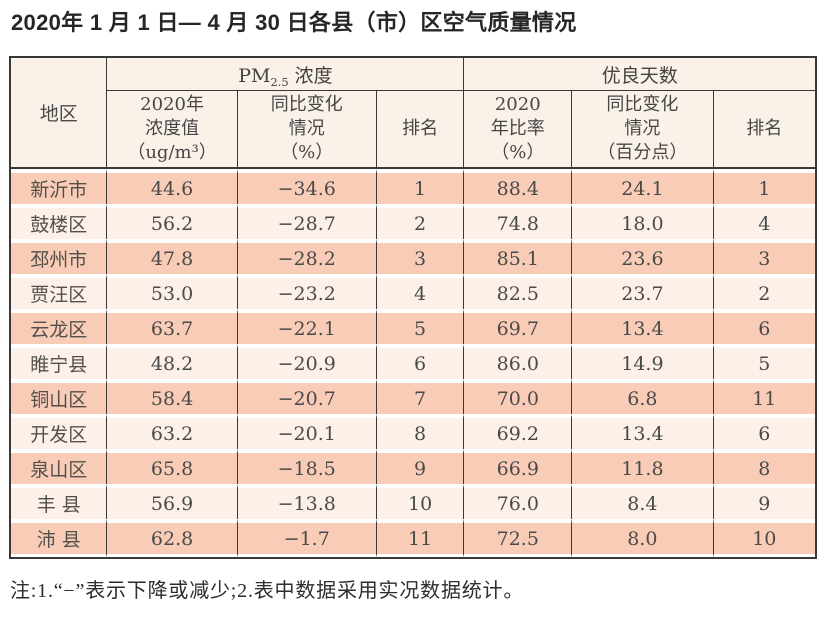 This screenshot has height=620, width=825. What do you see at coordinates (307, 361) in the screenshot?
I see `cell-pm-change: −20.9` at bounding box center [307, 361].